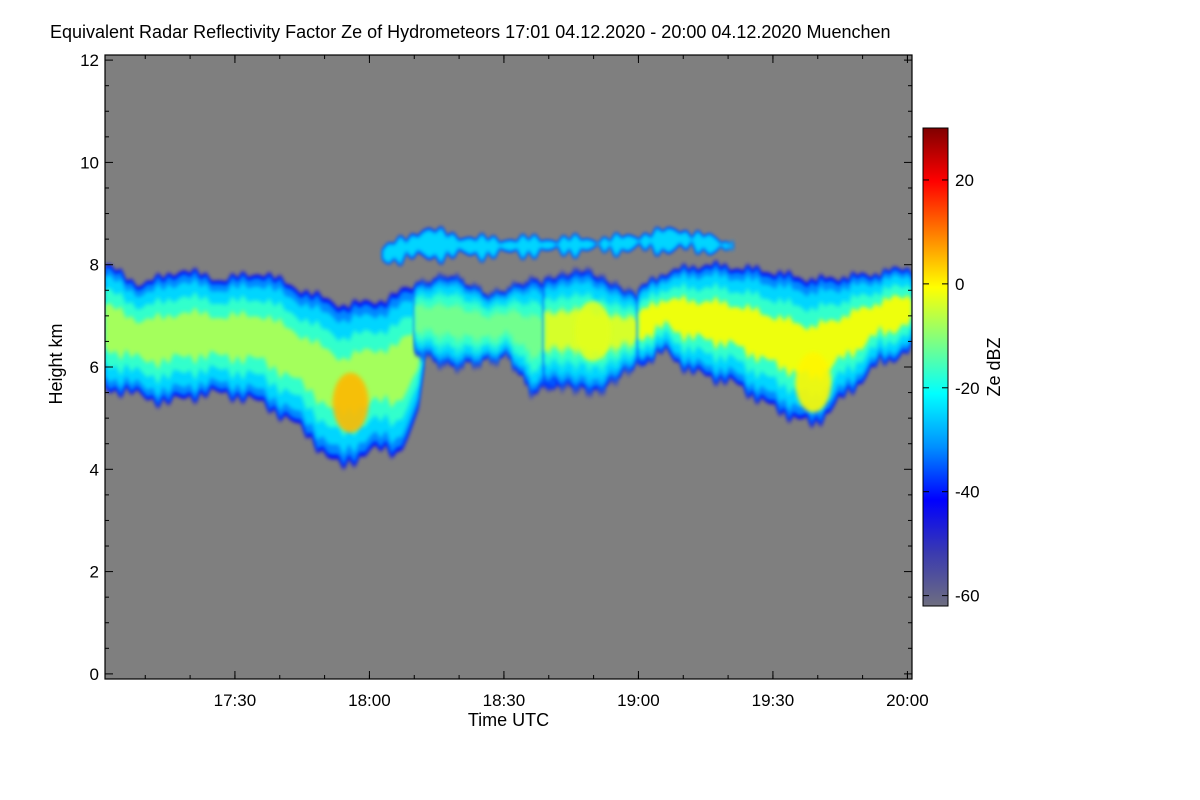  Describe the element at coordinates (94, 265) in the screenshot. I see `y-tick-label: 8` at that location.